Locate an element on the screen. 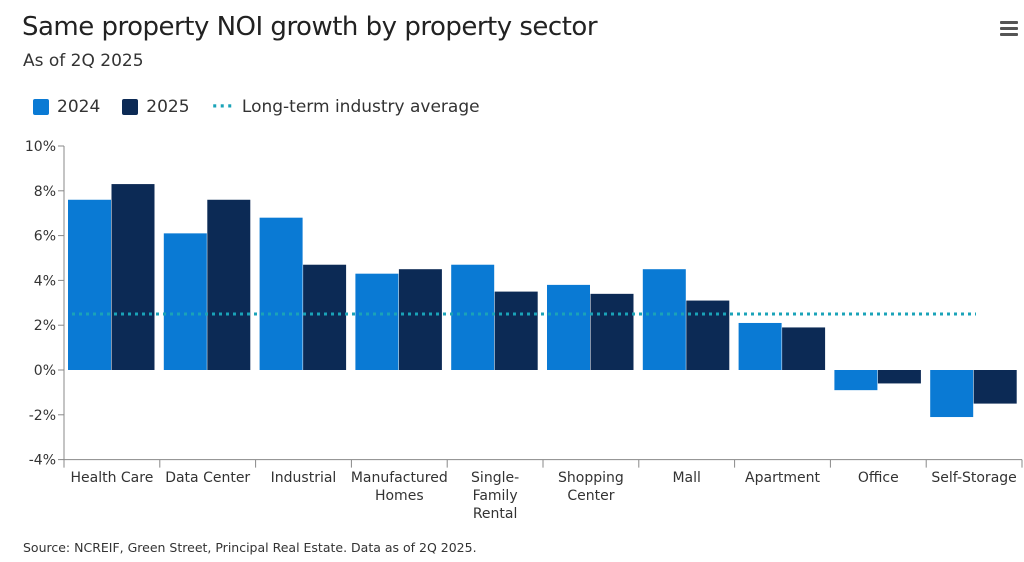  legend-item-2024: 2024 is located at coordinates (66, 107).